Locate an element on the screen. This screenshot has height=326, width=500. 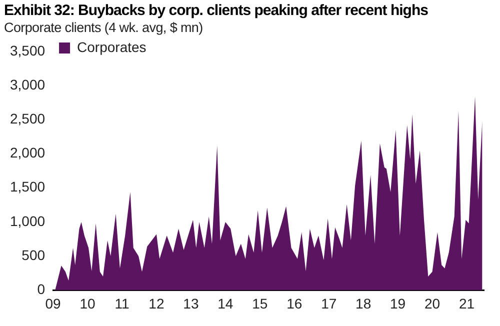
y-tick-label: 1,500 is located at coordinates (28, 186).